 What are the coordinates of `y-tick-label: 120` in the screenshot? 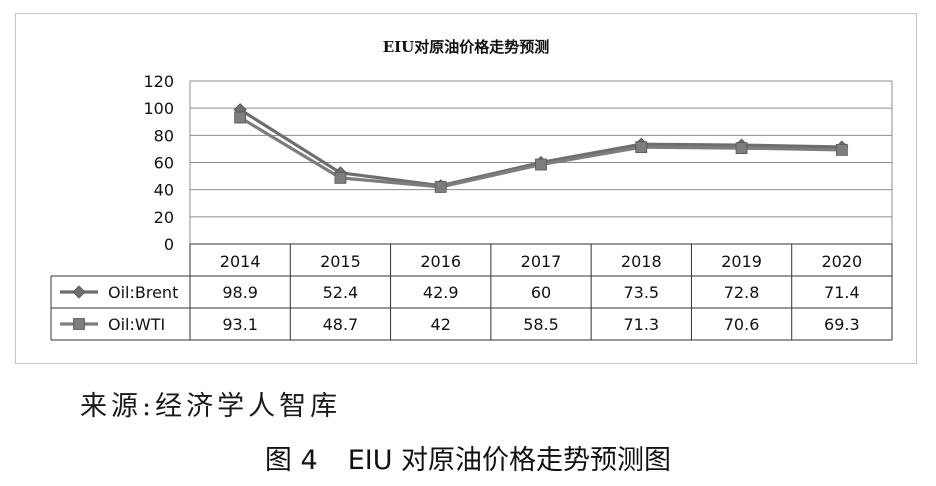 It's located at (158, 81).